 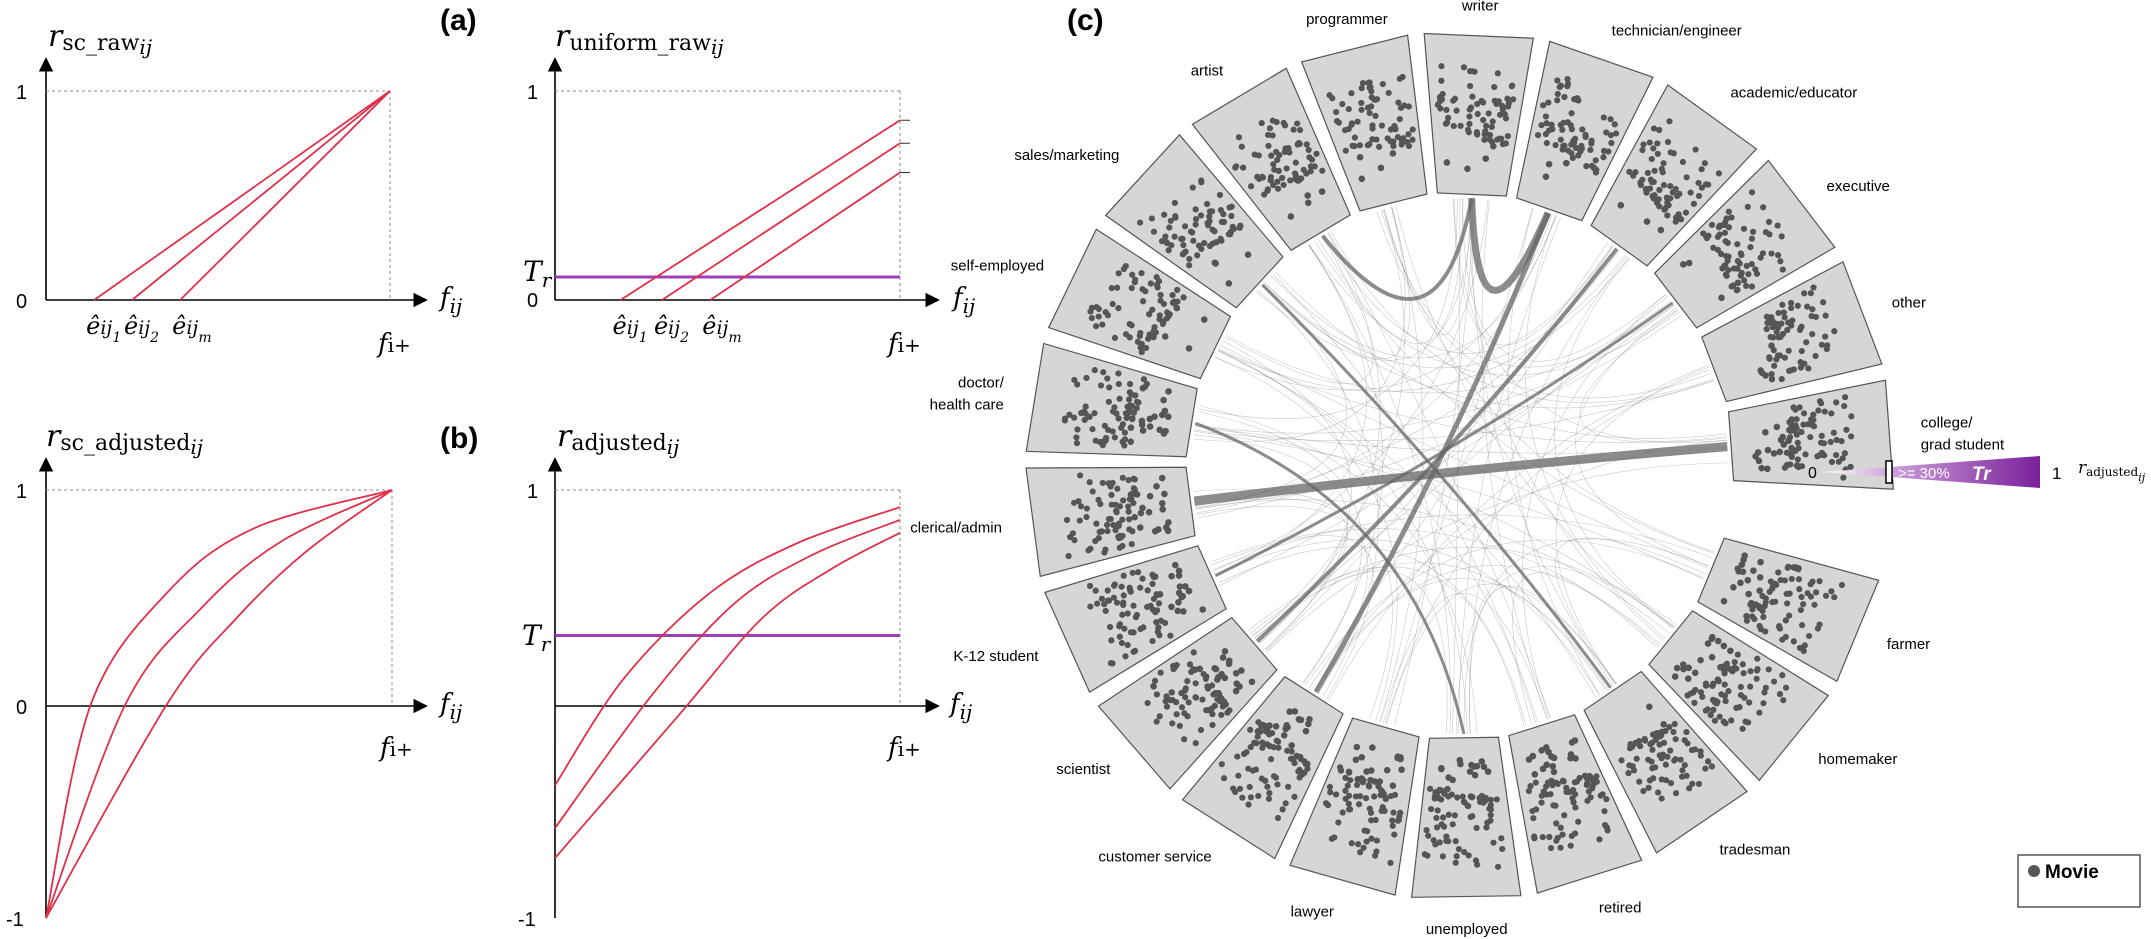 I want to click on category-label: retired, so click(x=1620, y=908).